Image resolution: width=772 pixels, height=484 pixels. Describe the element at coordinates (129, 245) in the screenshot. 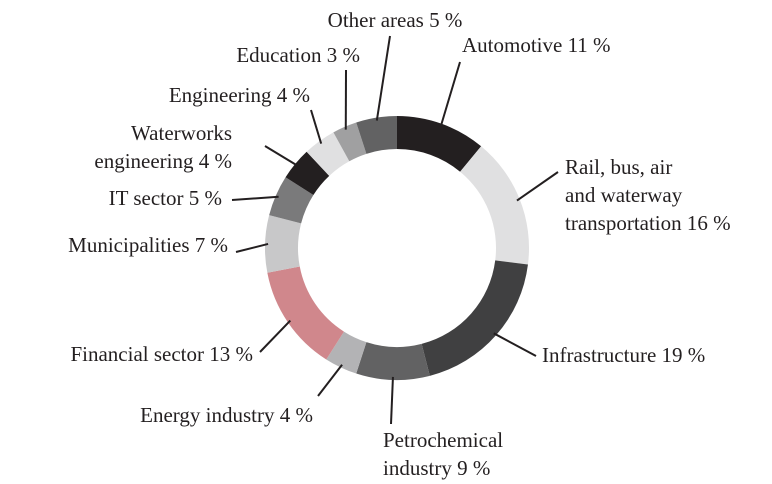

I see `category-name: Municipalities` at that location.